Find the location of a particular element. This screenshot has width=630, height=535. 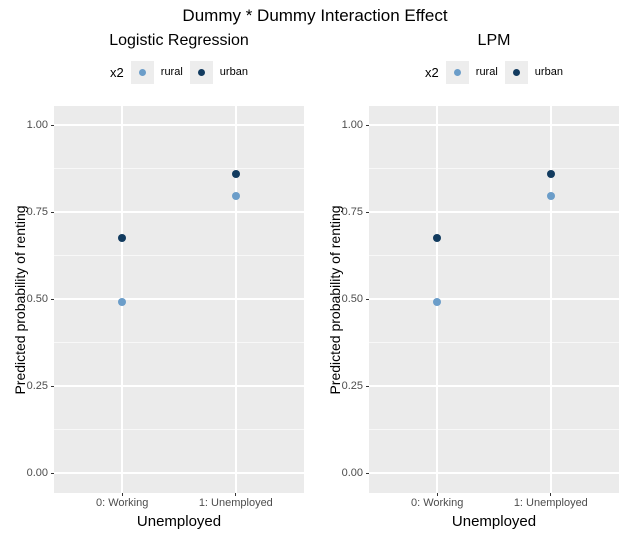

chart-title: Dummy * Dummy Interaction Effect is located at coordinates (315, 15).